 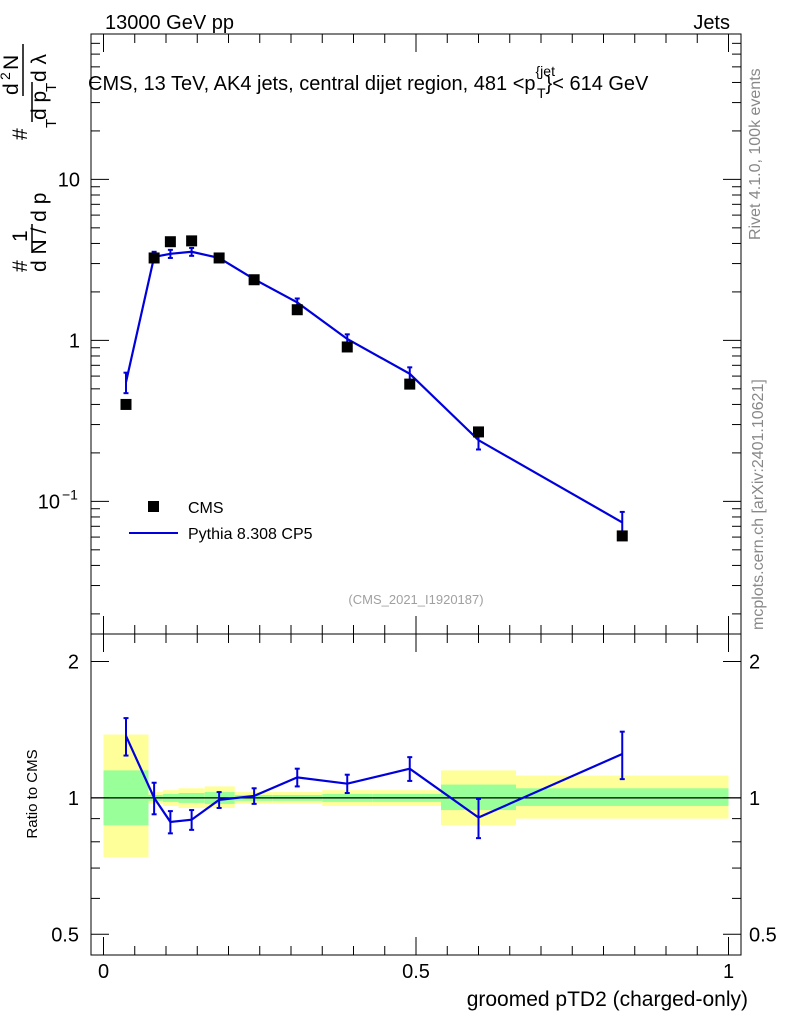 I want to click on ylabel-part-hash1: #, so click(x=20, y=266).